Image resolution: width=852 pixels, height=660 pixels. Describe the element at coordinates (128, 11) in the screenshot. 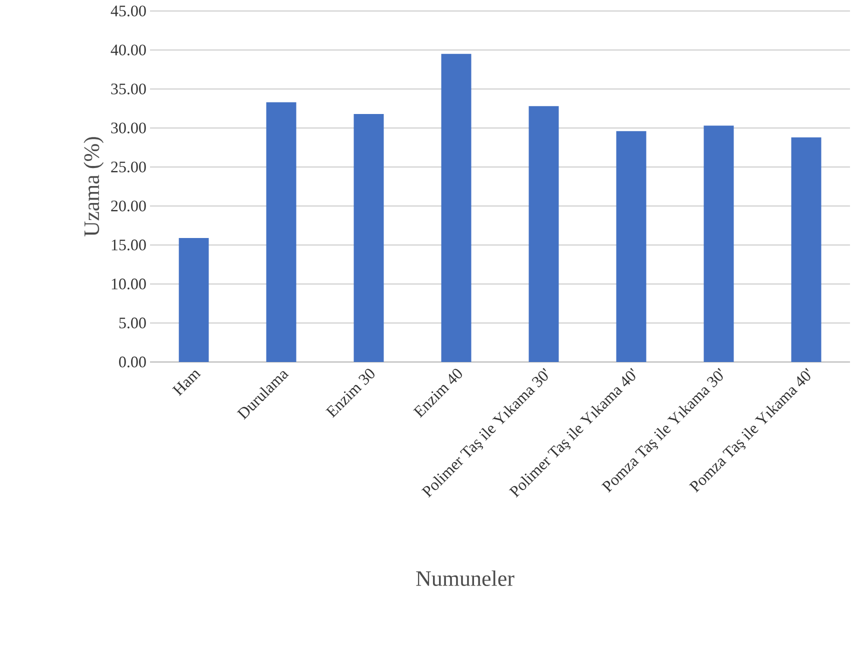

I see `y-tick-label: 45.00` at that location.